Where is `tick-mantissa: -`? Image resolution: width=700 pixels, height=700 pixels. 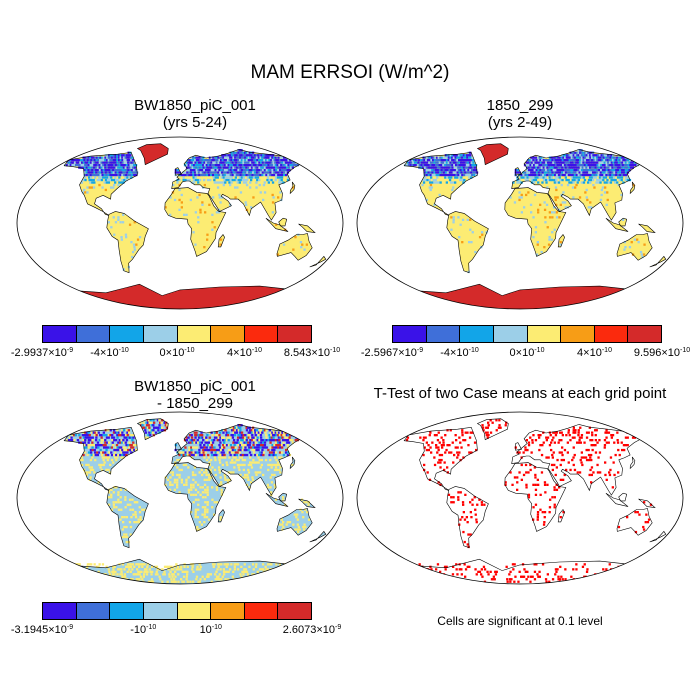 tick-mantissa: - is located at coordinates (132, 630).